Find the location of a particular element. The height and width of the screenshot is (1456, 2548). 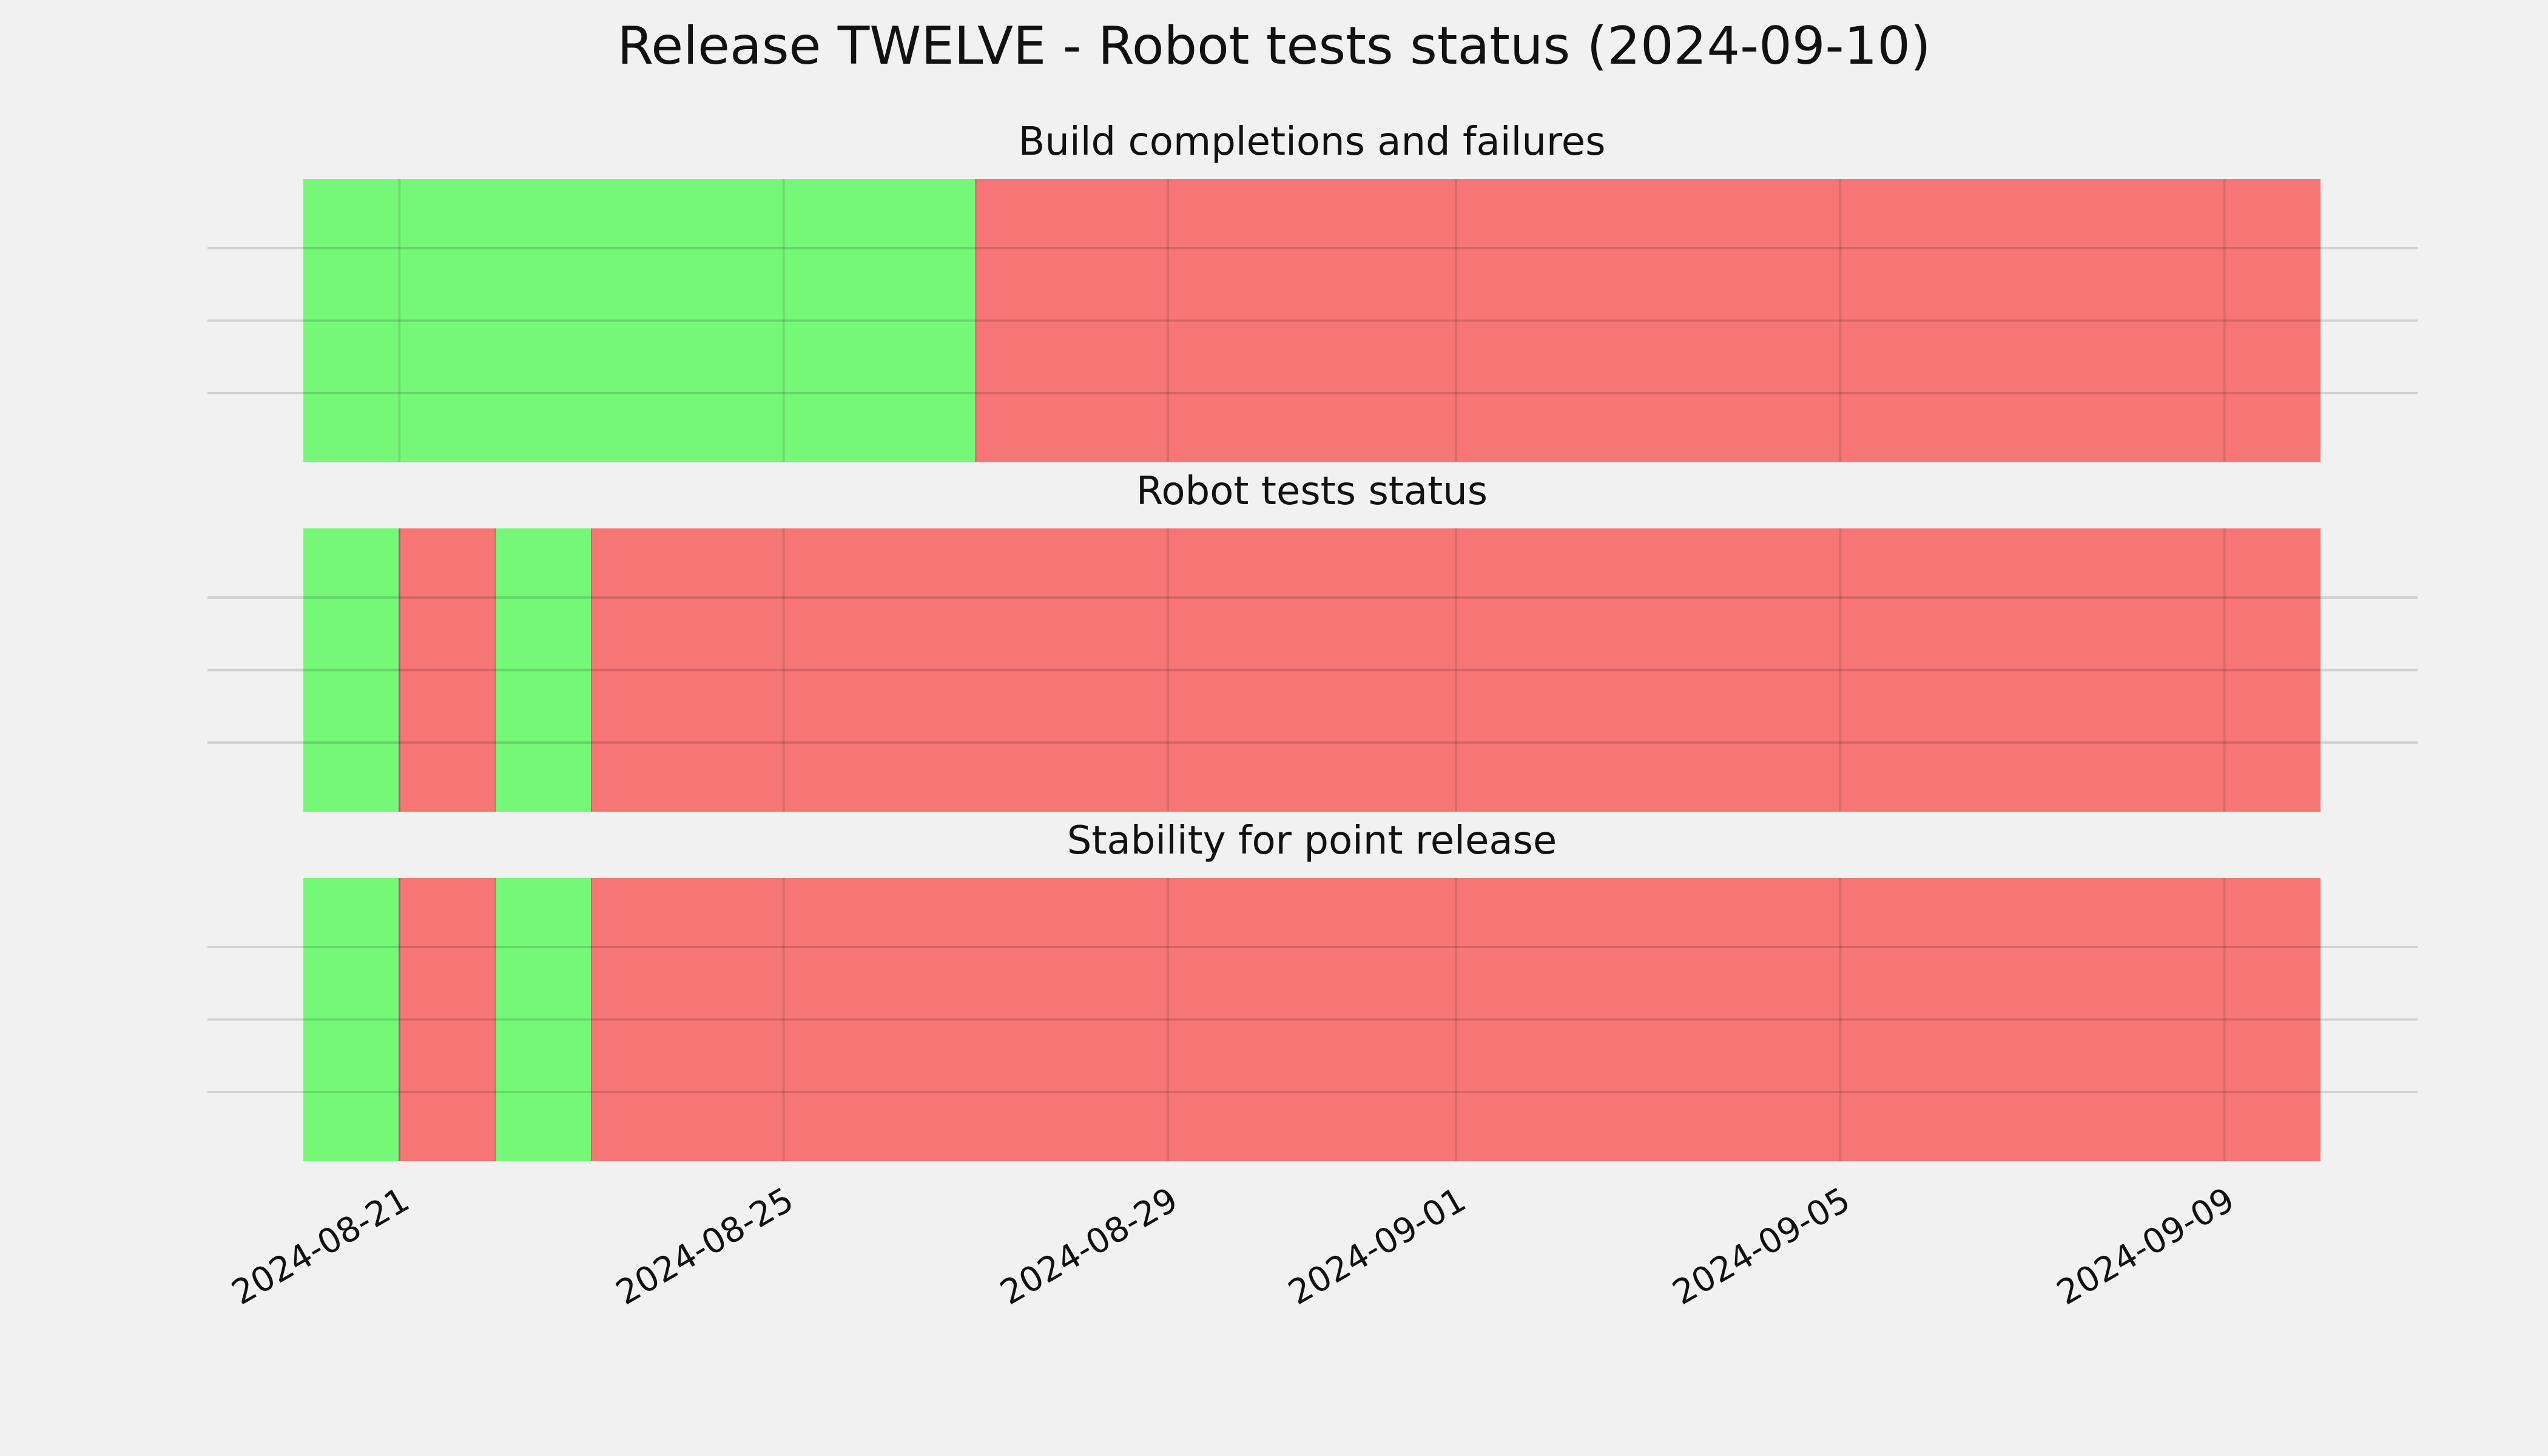

x-tick-label: 2024-08-21 is located at coordinates (320, 1246).